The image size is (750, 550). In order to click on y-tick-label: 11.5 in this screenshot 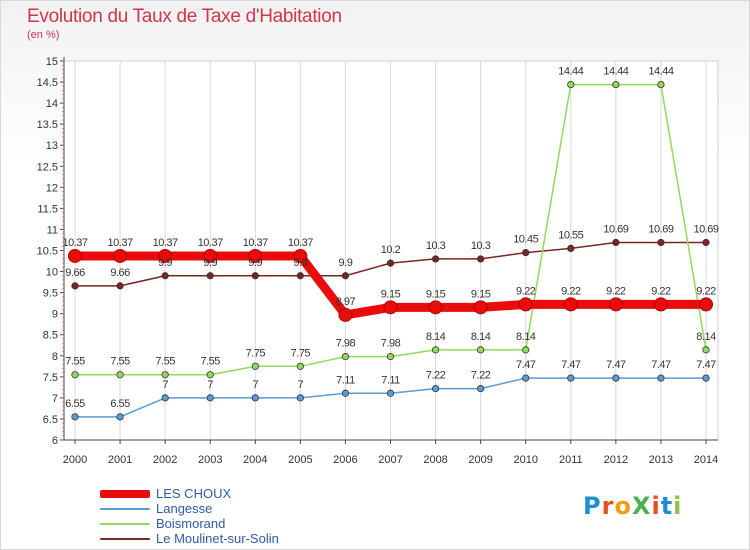, I will do `click(47, 209)`.